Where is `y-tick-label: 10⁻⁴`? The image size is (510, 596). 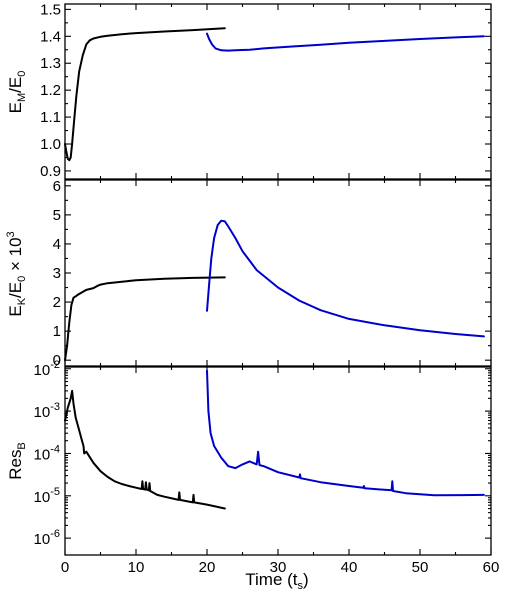 y-tick-label: 10⁻⁴ is located at coordinates (47, 453).